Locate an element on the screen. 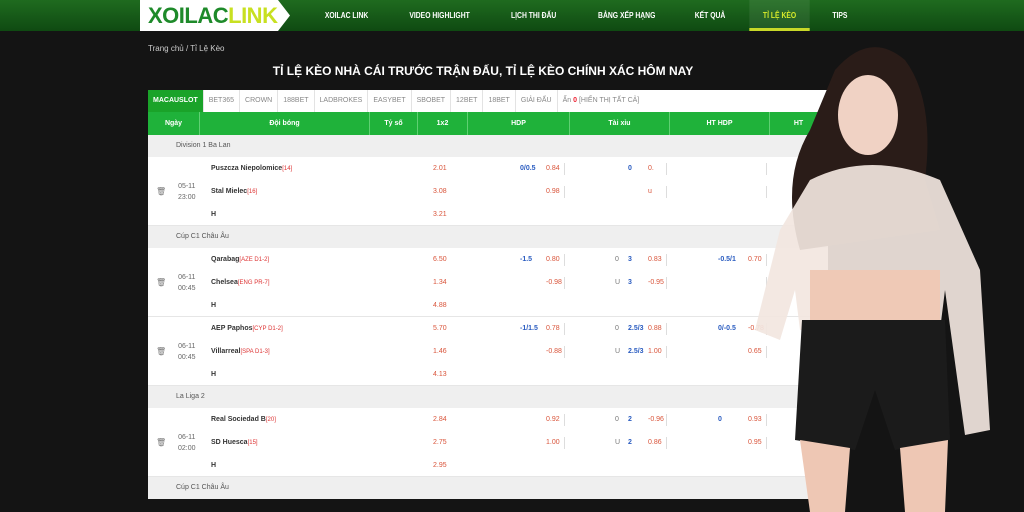 The height and width of the screenshot is (512, 1024). hdp-odds: 0.84 is located at coordinates (553, 168).